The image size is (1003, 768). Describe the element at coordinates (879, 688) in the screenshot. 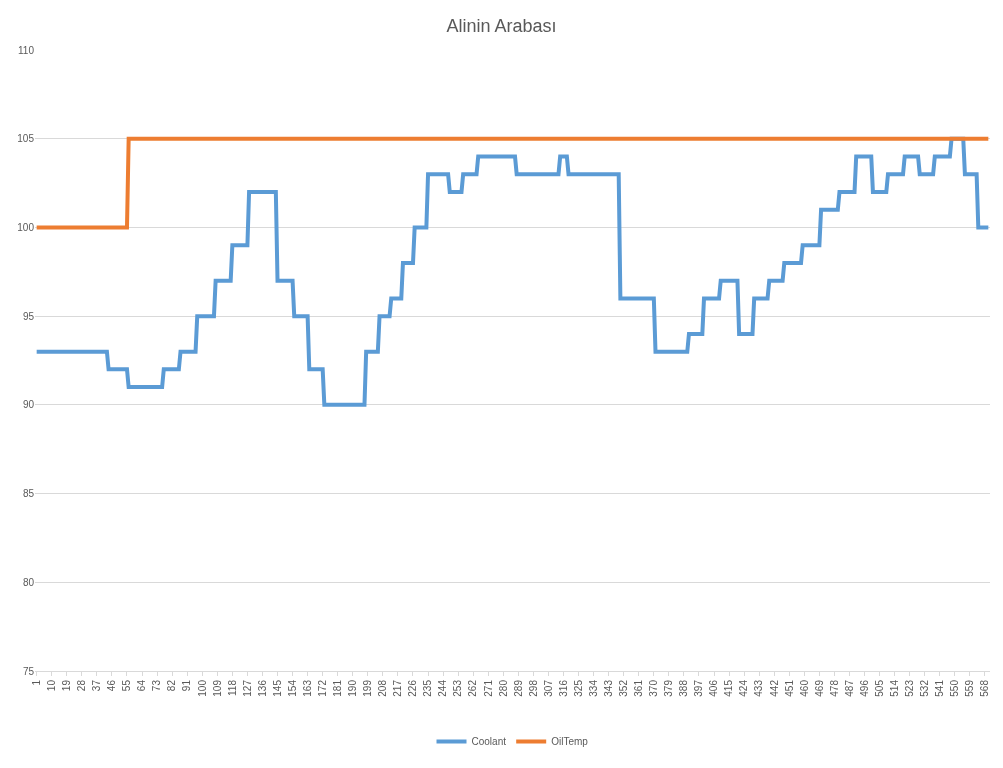

I see `x-tick-label: 505` at that location.